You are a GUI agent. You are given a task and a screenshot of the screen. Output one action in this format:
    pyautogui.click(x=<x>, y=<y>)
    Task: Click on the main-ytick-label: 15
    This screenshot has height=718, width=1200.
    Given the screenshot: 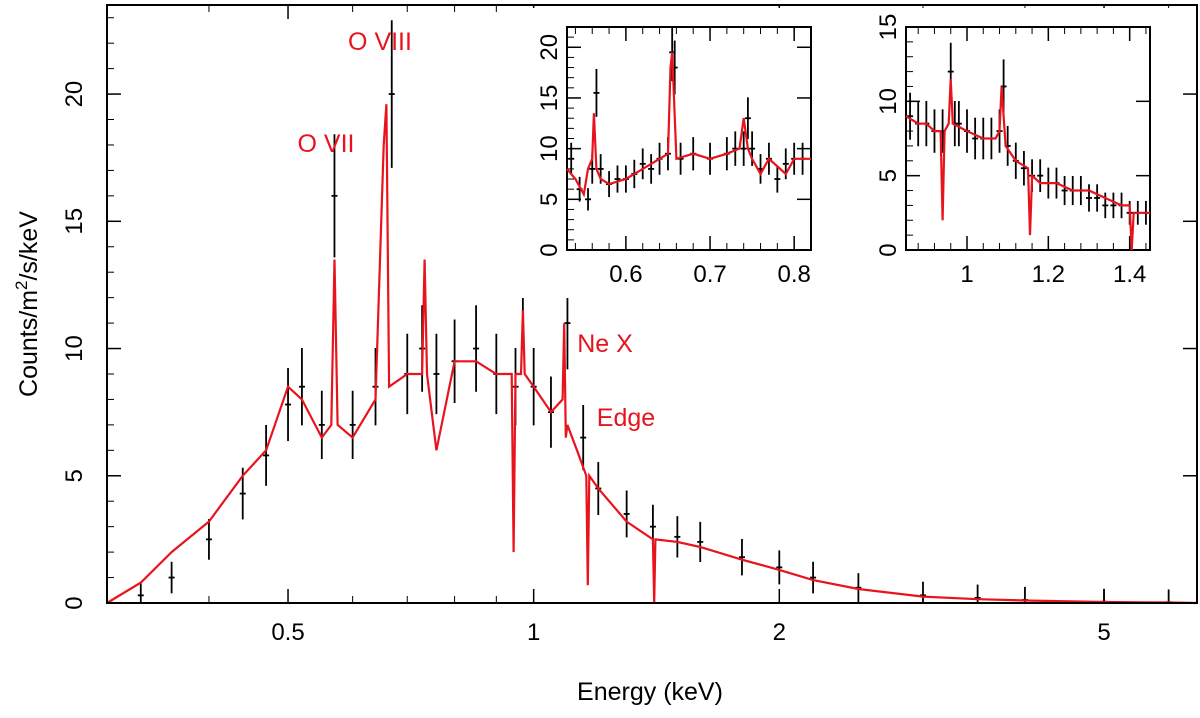 What is the action you would take?
    pyautogui.click(x=74, y=221)
    